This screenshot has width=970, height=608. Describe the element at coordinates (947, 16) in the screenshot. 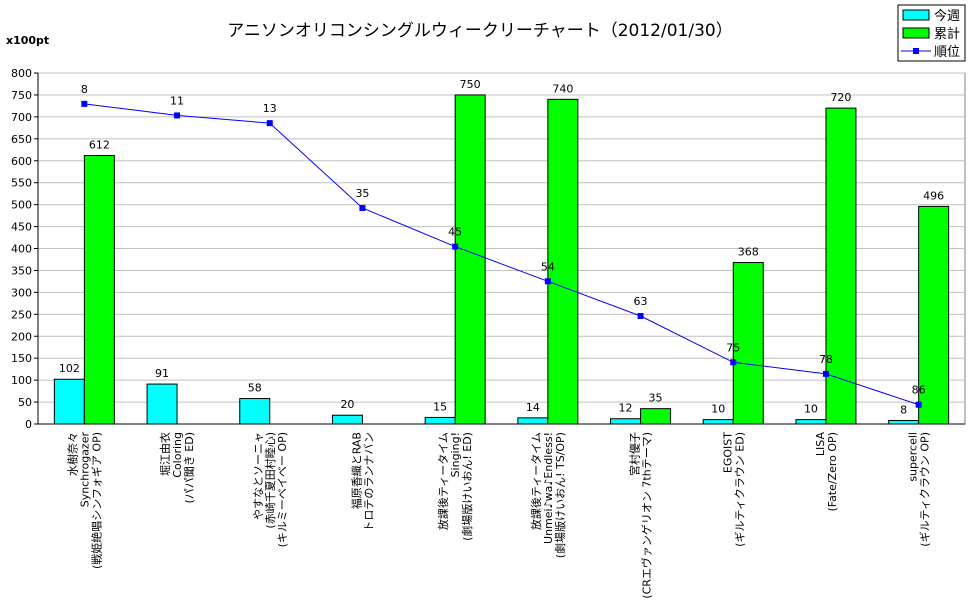

I see `legend-label: 今週` at that location.